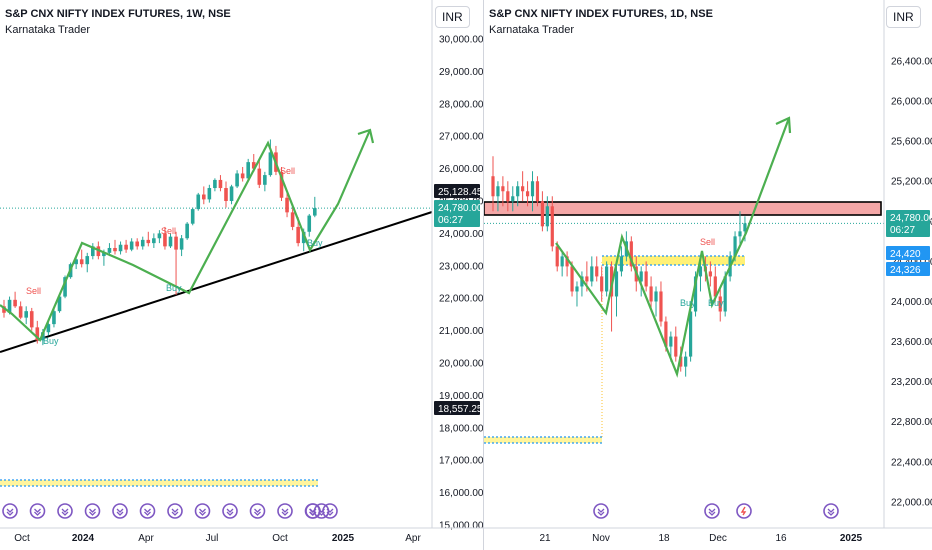 This screenshot has height=550, width=932. Describe the element at coordinates (683, 208) in the screenshot. I see `daily-resistance-zone` at that location.